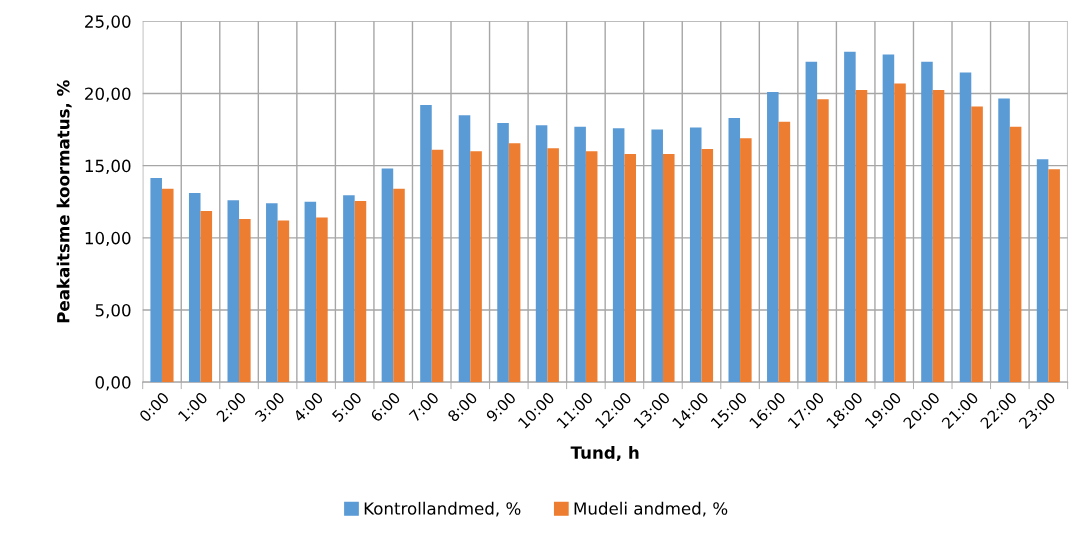 Image resolution: width=1073 pixels, height=533 pixels. What do you see at coordinates (108, 166) in the screenshot?
I see `y-tick-label: 15,00` at bounding box center [108, 166].